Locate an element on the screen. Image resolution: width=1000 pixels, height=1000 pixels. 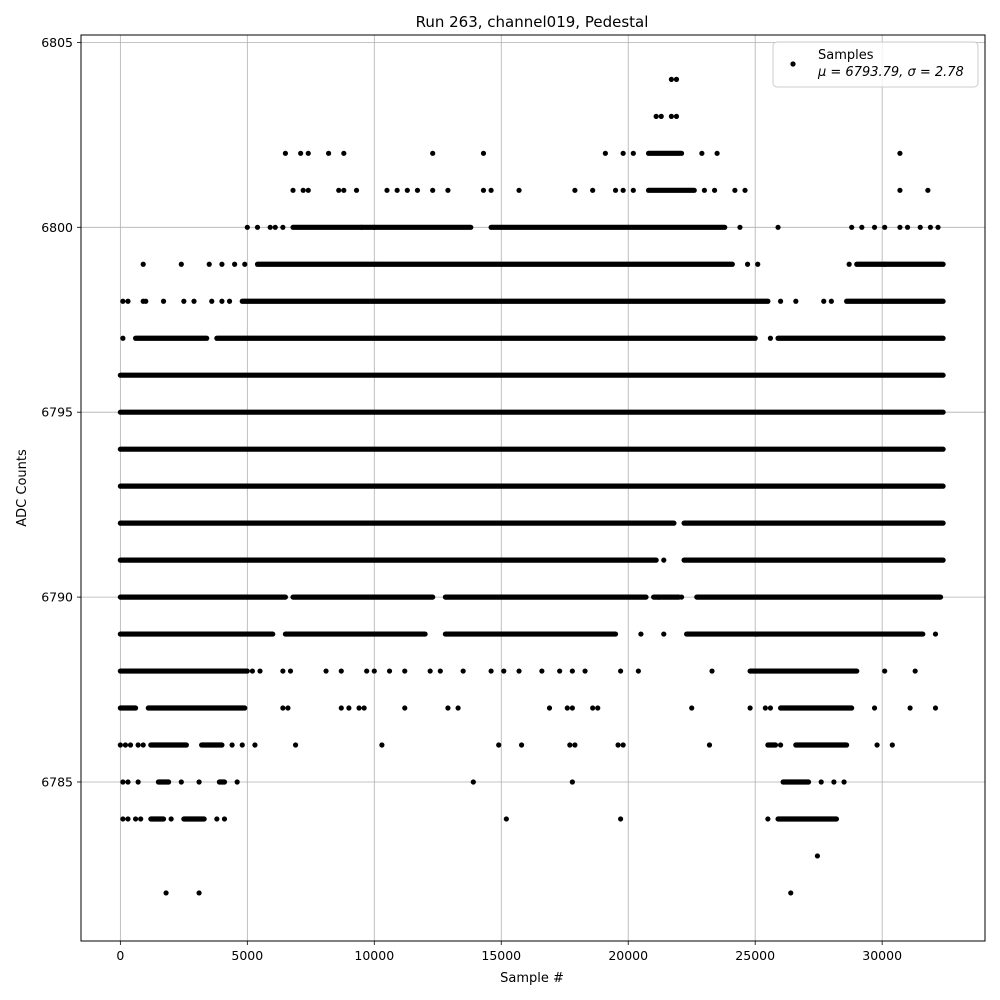
legend: Samples μ = 6793.79, σ = 2.78 is located at coordinates (875, 64).